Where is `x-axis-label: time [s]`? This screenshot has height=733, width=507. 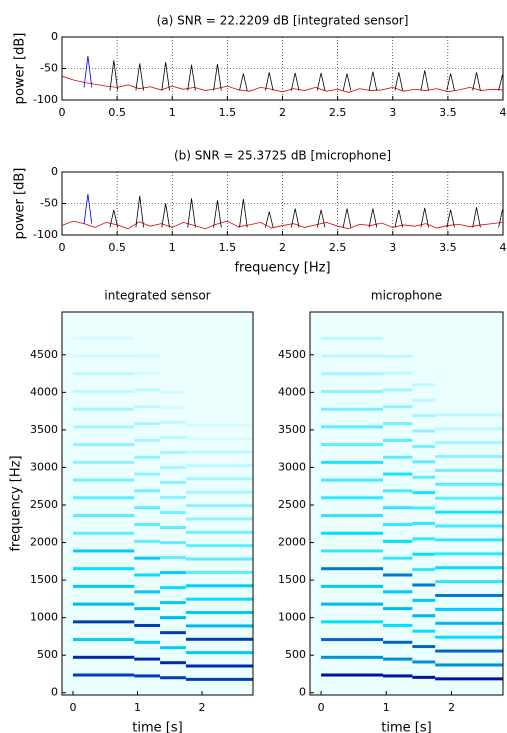
x-axis-label: time [s] is located at coordinates (157, 727).